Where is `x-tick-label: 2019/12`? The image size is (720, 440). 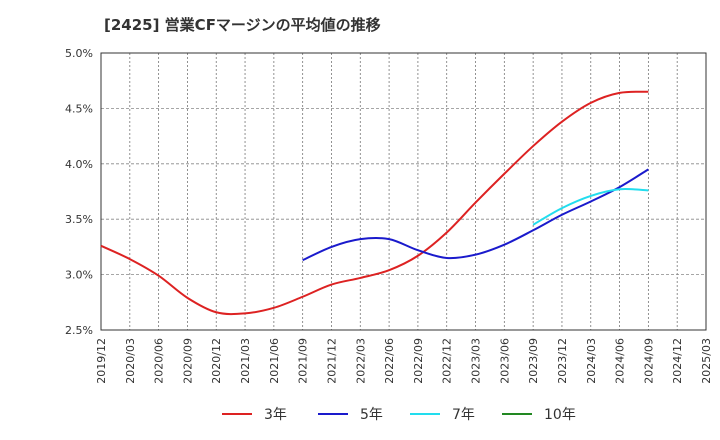 x-tick-label: 2019/12 is located at coordinates (101, 361).